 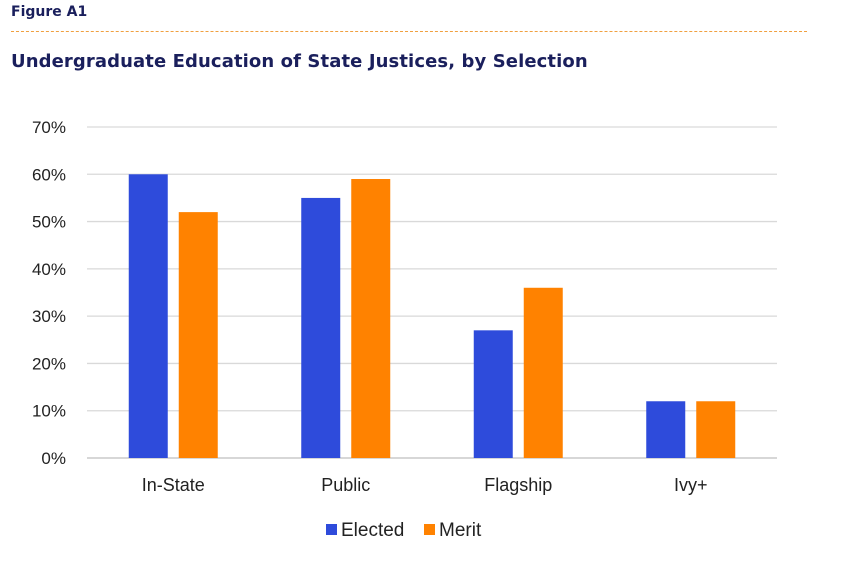 What do you see at coordinates (49, 12) in the screenshot?
I see `figure-label: Figure A1` at bounding box center [49, 12].